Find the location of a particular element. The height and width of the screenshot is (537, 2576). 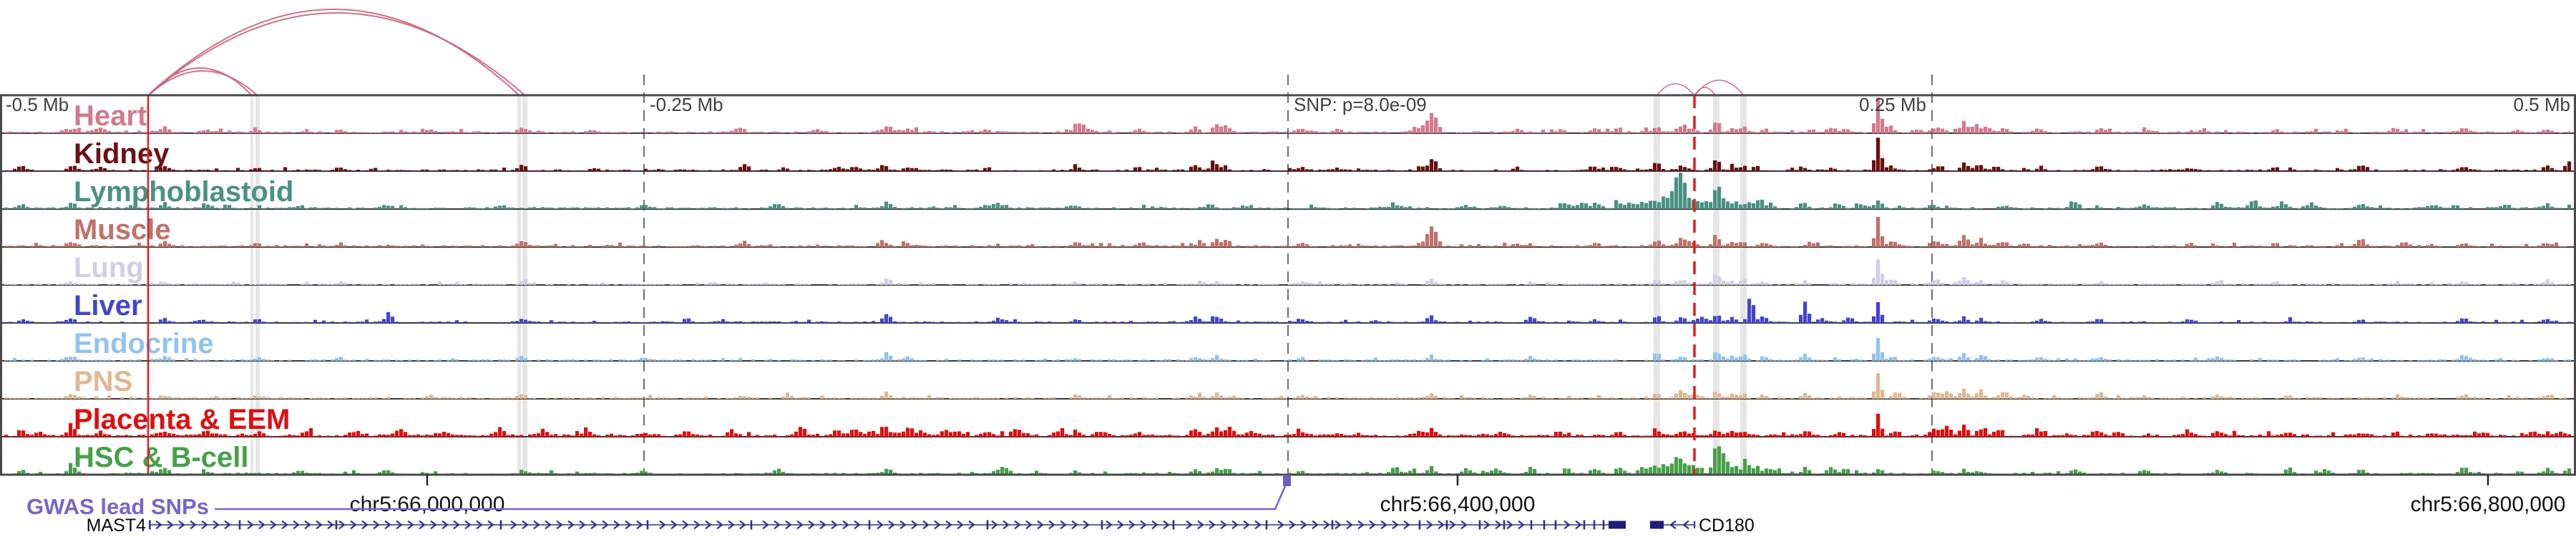

gene-label-mast4: MAST4 is located at coordinates (116, 526).